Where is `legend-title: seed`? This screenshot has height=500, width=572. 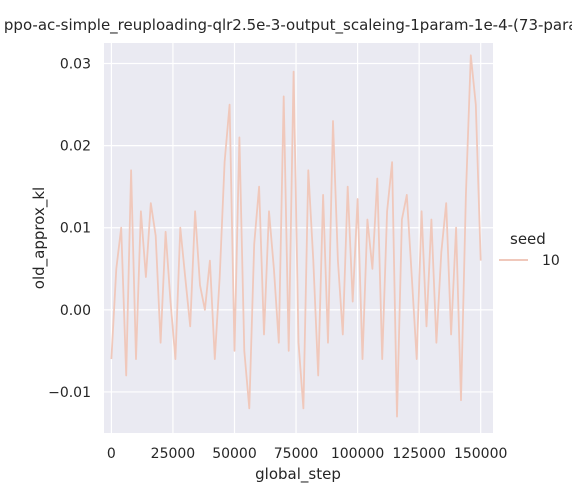
legend-title: seed is located at coordinates (528, 239).